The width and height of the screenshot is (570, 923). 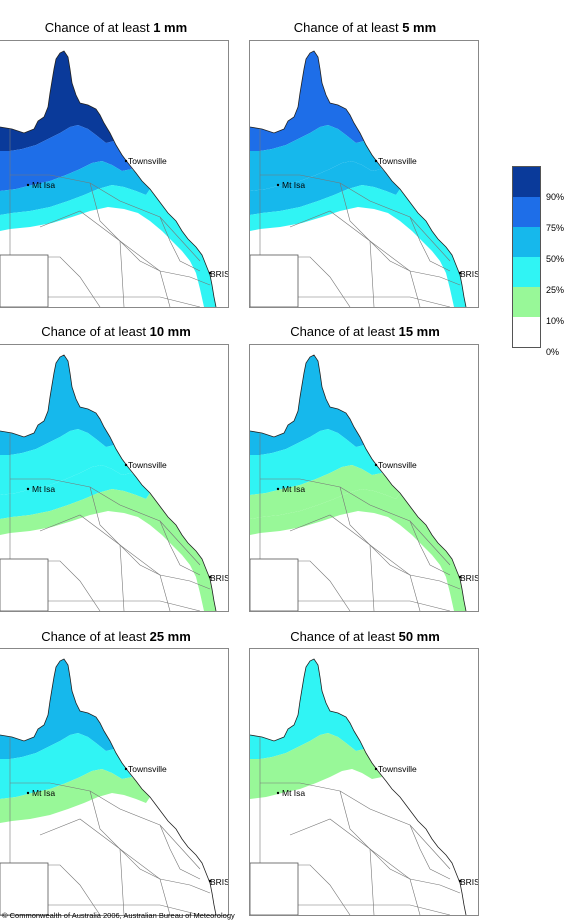 What do you see at coordinates (365, 27) in the screenshot?
I see `panel-title-5mm: Chance of at least 5 mm` at bounding box center [365, 27].